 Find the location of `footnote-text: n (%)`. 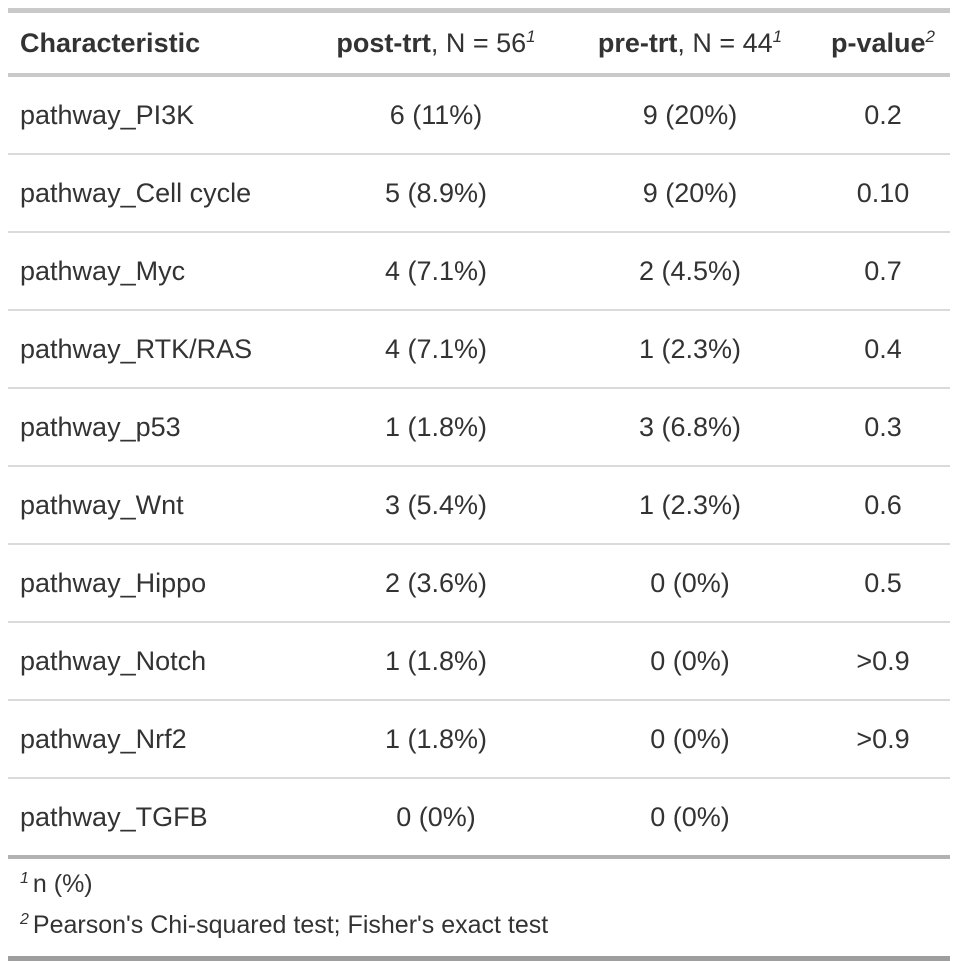

footnote-text: n (%) is located at coordinates (62, 884).